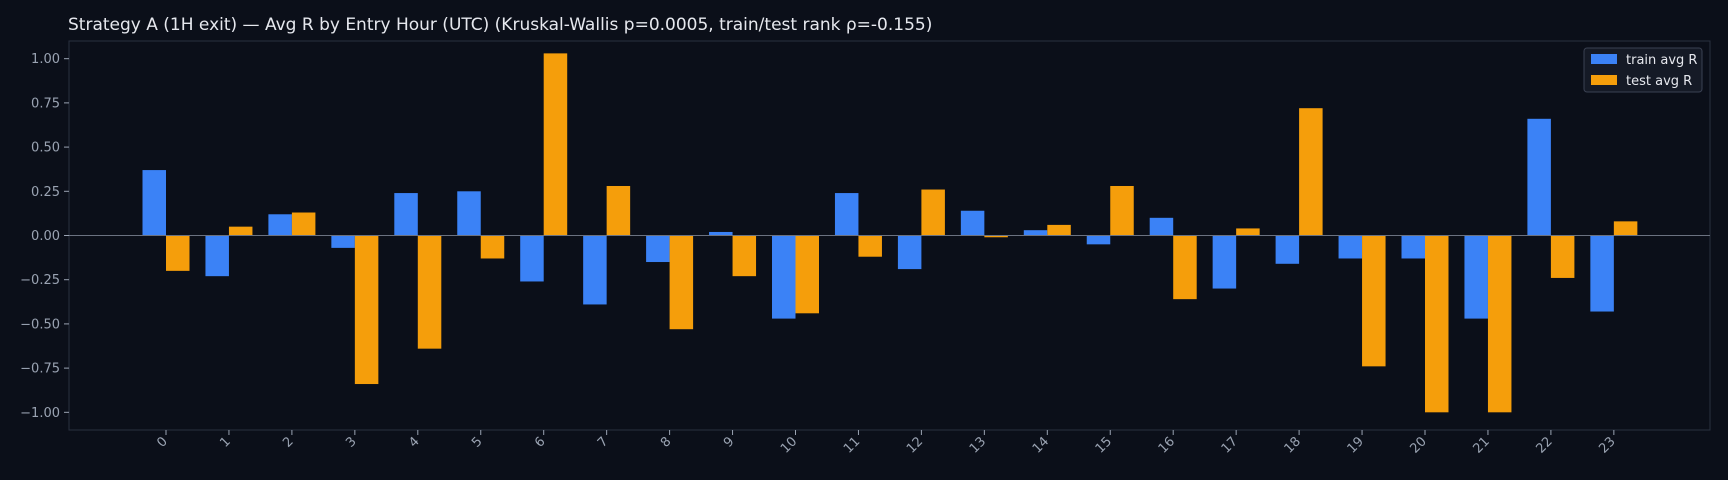 This screenshot has width=1728, height=480. I want to click on y-tick-label: 1.00, so click(45, 59).